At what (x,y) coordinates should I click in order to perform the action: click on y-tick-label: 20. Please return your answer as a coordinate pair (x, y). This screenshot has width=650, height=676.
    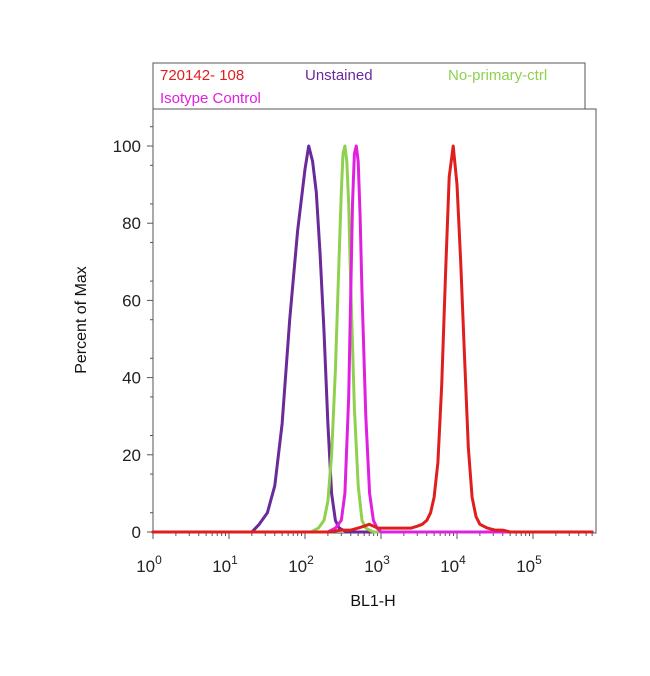
    Looking at the image, I should click on (131, 455).